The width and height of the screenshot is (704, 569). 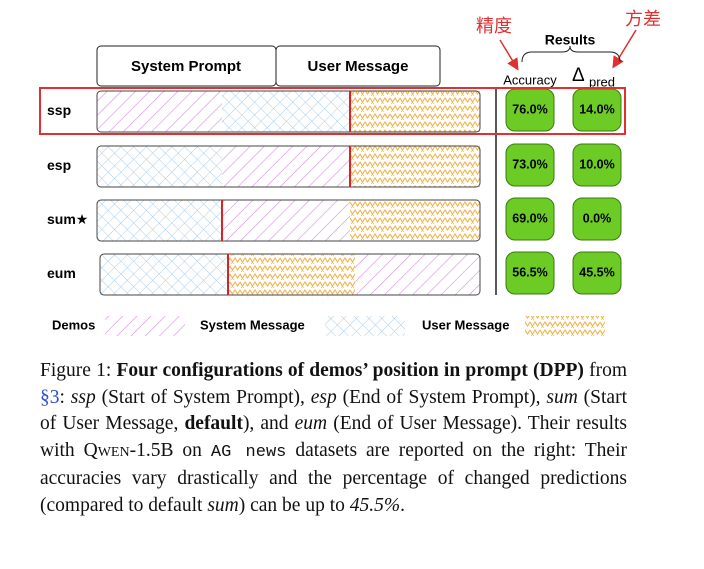 I want to click on header-label: User Message, so click(x=358, y=66).